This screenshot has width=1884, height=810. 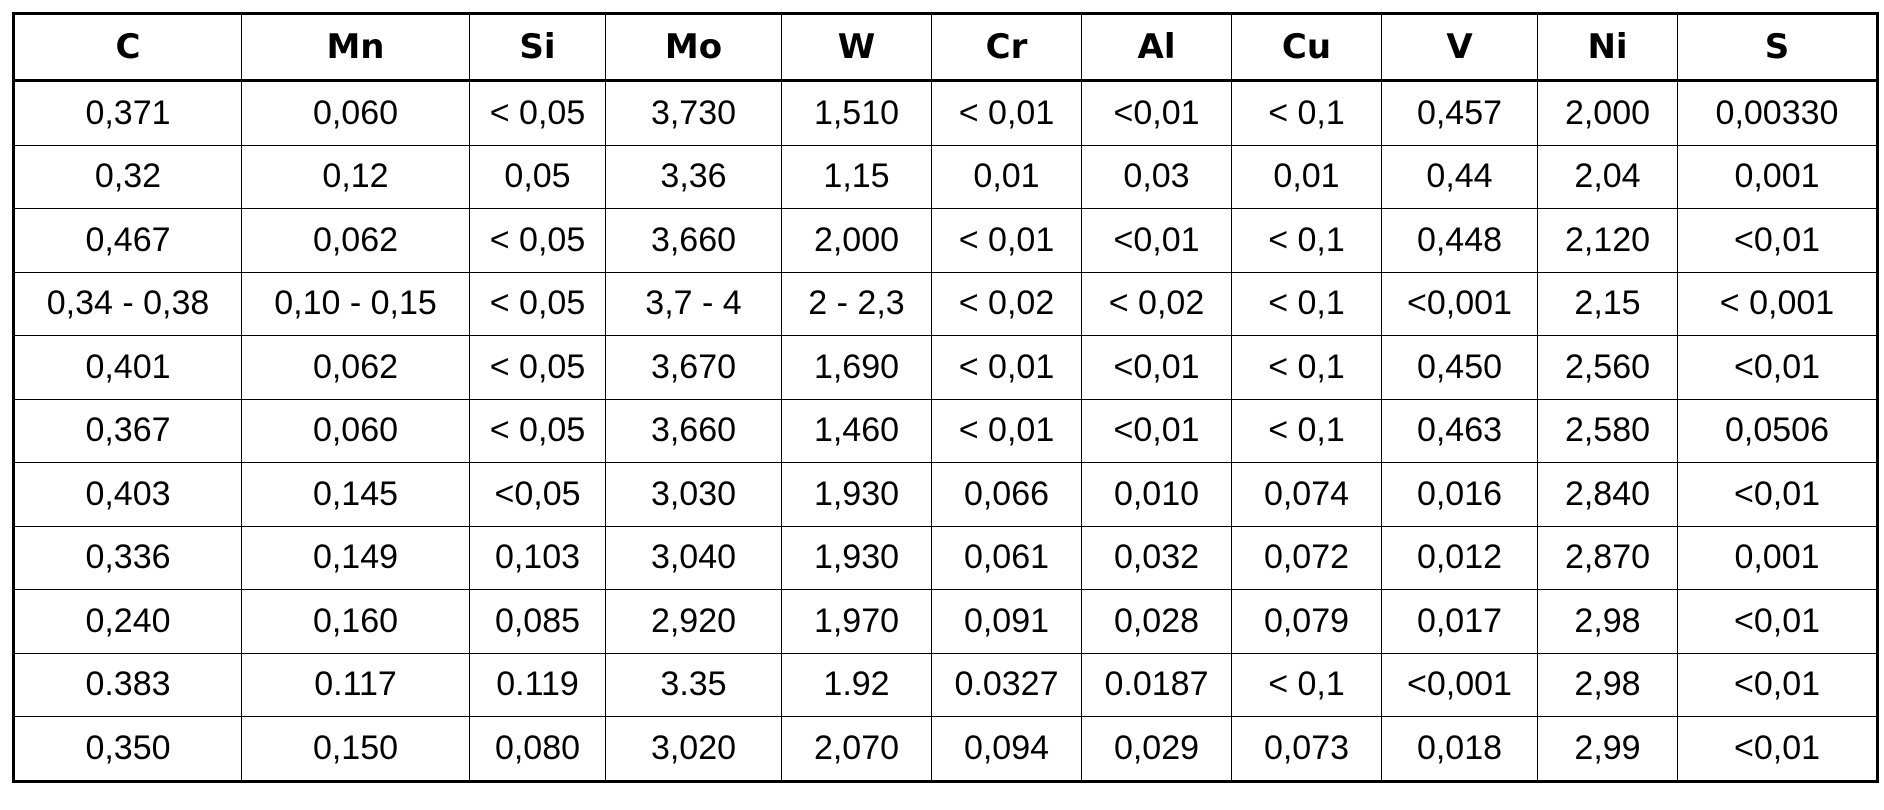 What do you see at coordinates (356, 749) in the screenshot?
I see `cell-mn: 0,150` at bounding box center [356, 749].